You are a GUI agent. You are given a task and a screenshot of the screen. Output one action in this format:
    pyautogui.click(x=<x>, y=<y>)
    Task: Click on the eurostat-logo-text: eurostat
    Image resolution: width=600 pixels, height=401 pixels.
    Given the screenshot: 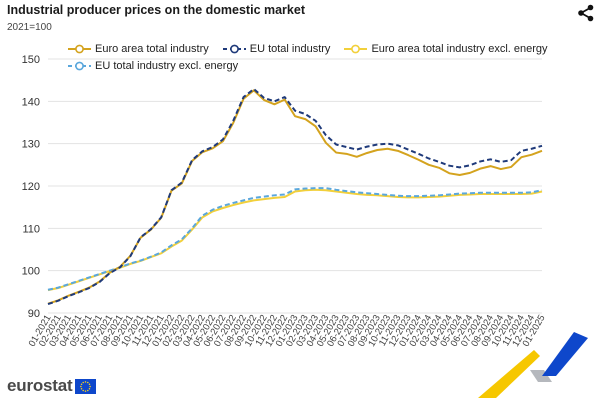 What is the action you would take?
    pyautogui.click(x=40, y=385)
    